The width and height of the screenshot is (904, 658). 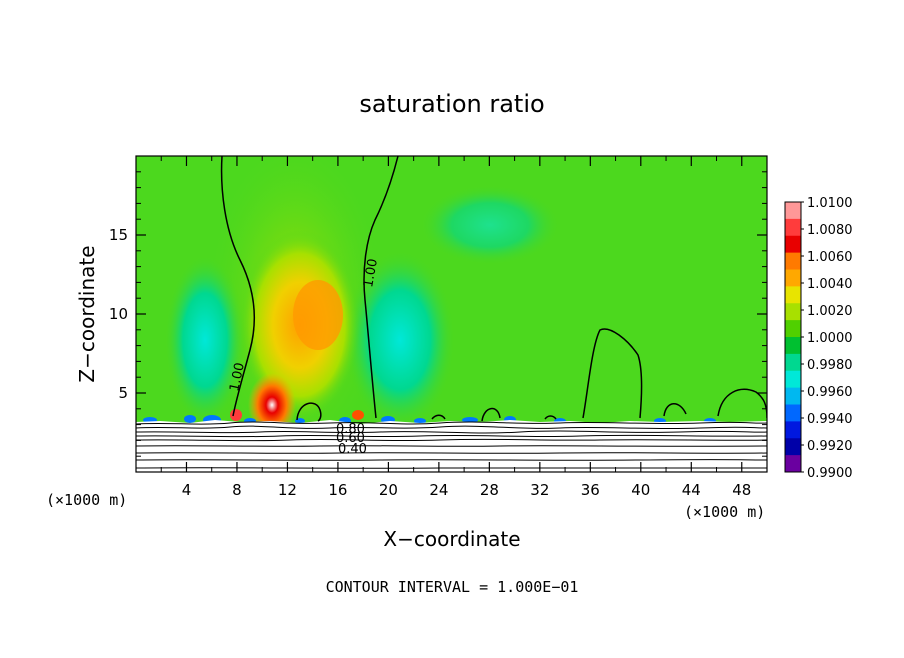 What do you see at coordinates (451, 539) in the screenshot?
I see `x-axis-label: X−coordinate` at bounding box center [451, 539].